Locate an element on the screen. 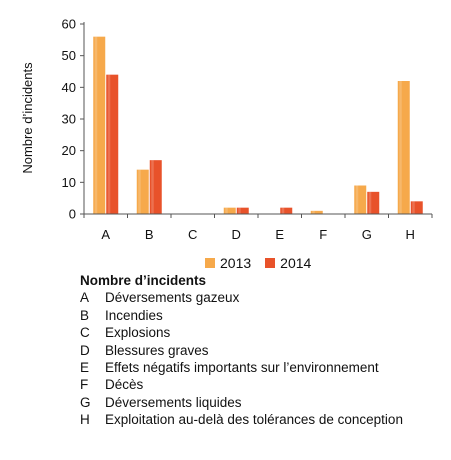 The height and width of the screenshot is (460, 451). y-tick-label: 20 is located at coordinates (69, 150).